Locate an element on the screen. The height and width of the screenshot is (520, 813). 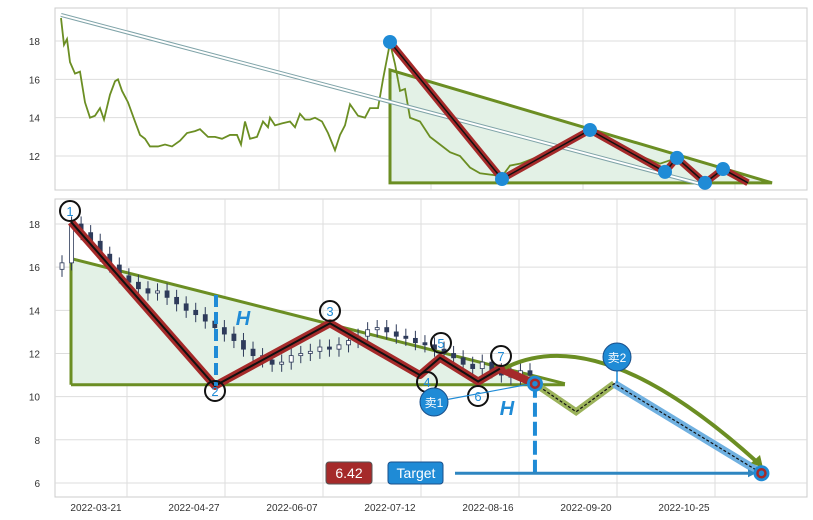
bottom-y-tick: 10 is located at coordinates (35, 398).